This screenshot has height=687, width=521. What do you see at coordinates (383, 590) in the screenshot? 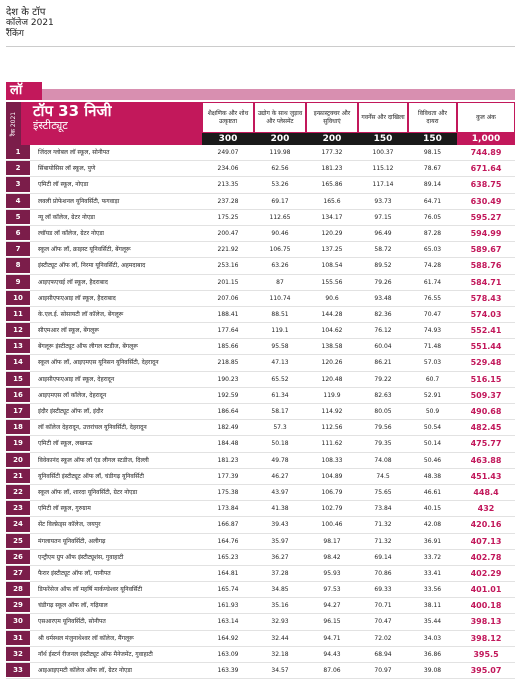
I see `score-cell: 69.33` at bounding box center [383, 590].